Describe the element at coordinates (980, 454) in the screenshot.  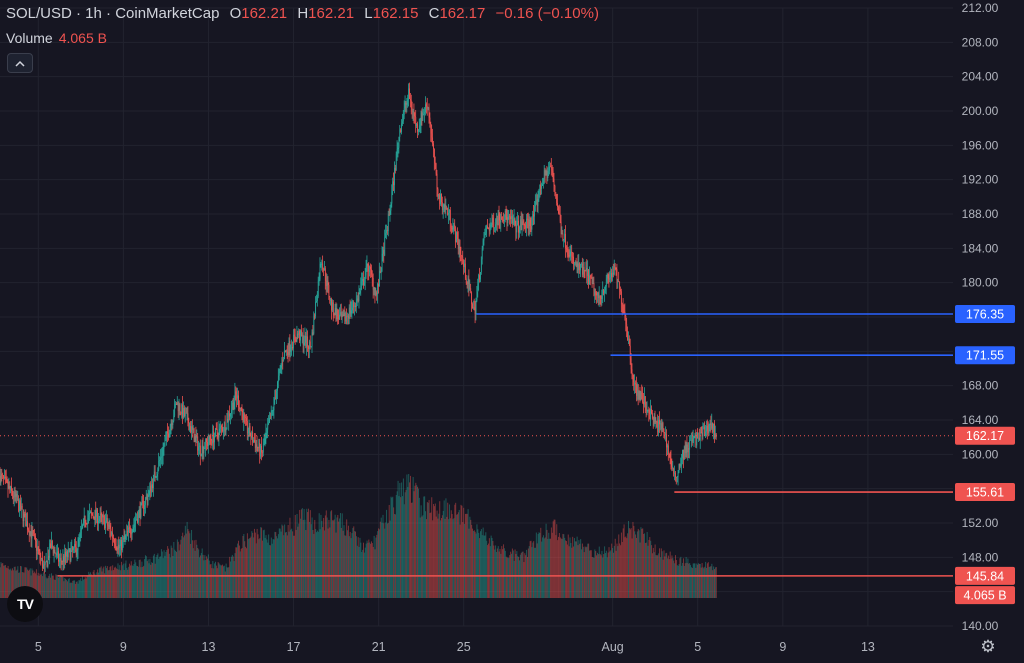
I see `price-tick-label: 160.00` at that location.